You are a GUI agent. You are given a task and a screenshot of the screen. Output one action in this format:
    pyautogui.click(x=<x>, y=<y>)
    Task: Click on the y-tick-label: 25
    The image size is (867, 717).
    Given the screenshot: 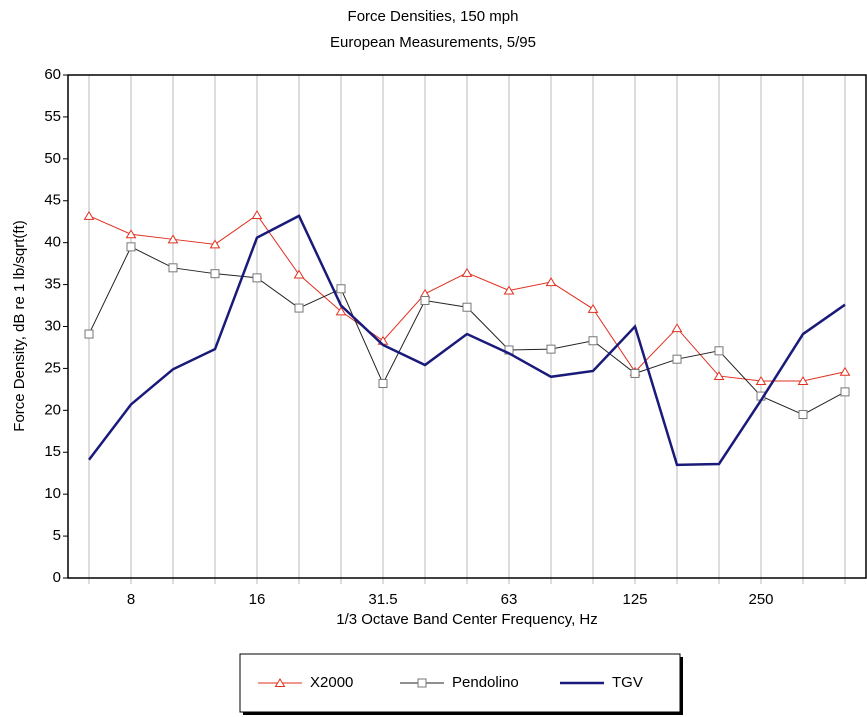 What is the action you would take?
    pyautogui.click(x=52, y=367)
    